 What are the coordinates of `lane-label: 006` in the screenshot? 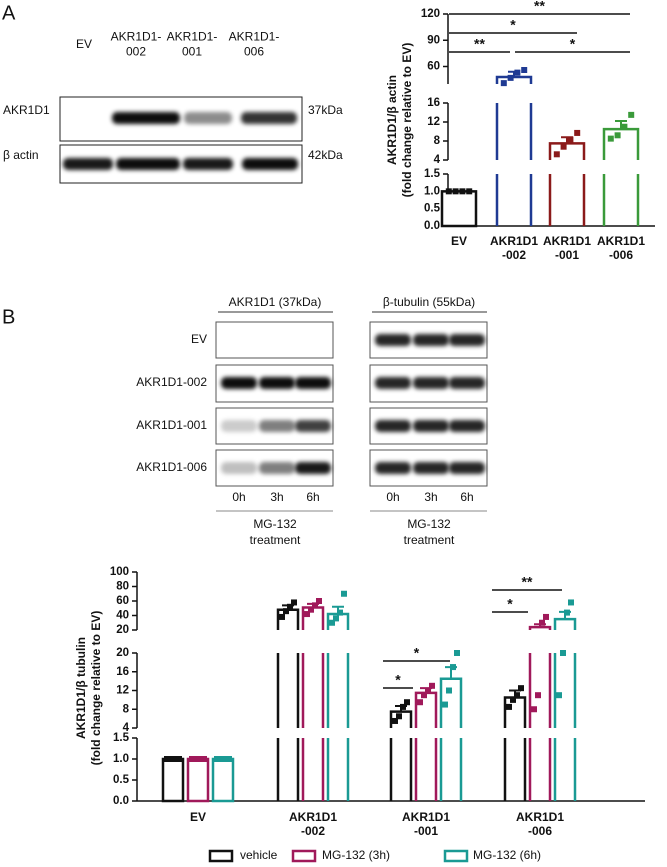 It's located at (254, 52).